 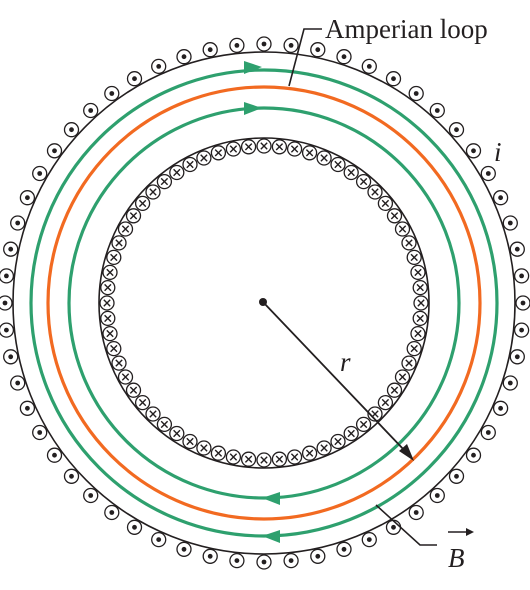 What do you see at coordinates (305, 57) in the screenshot?
I see `amperian-loop-leader` at bounding box center [305, 57].